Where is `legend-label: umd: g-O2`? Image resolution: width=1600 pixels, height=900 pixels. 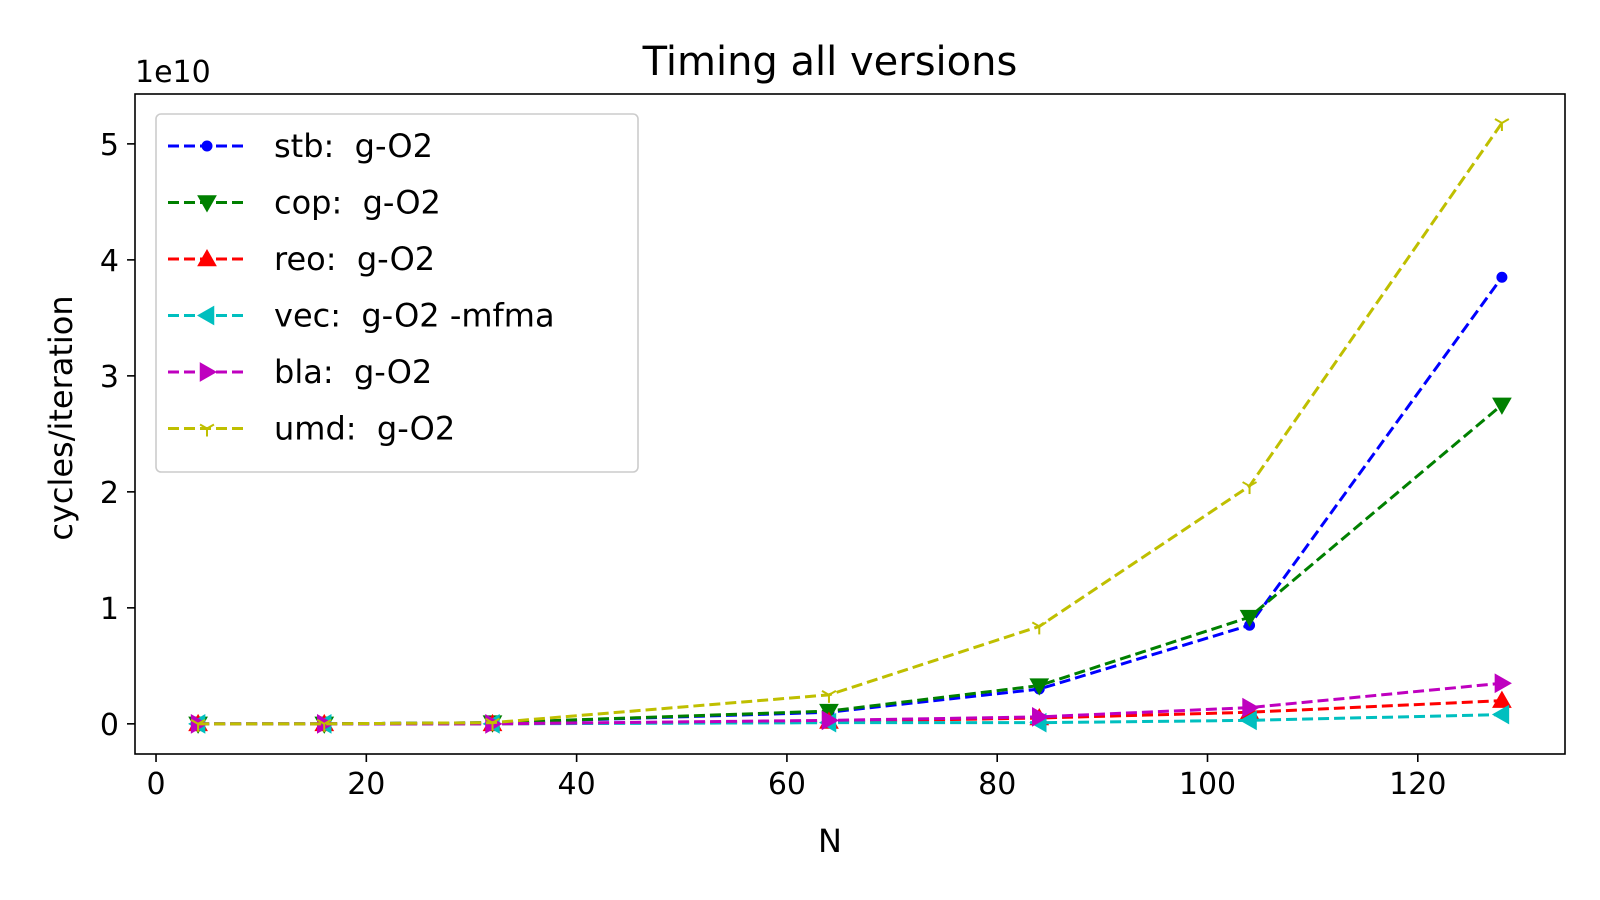
legend-label: umd: g-O2 is located at coordinates (364, 429).